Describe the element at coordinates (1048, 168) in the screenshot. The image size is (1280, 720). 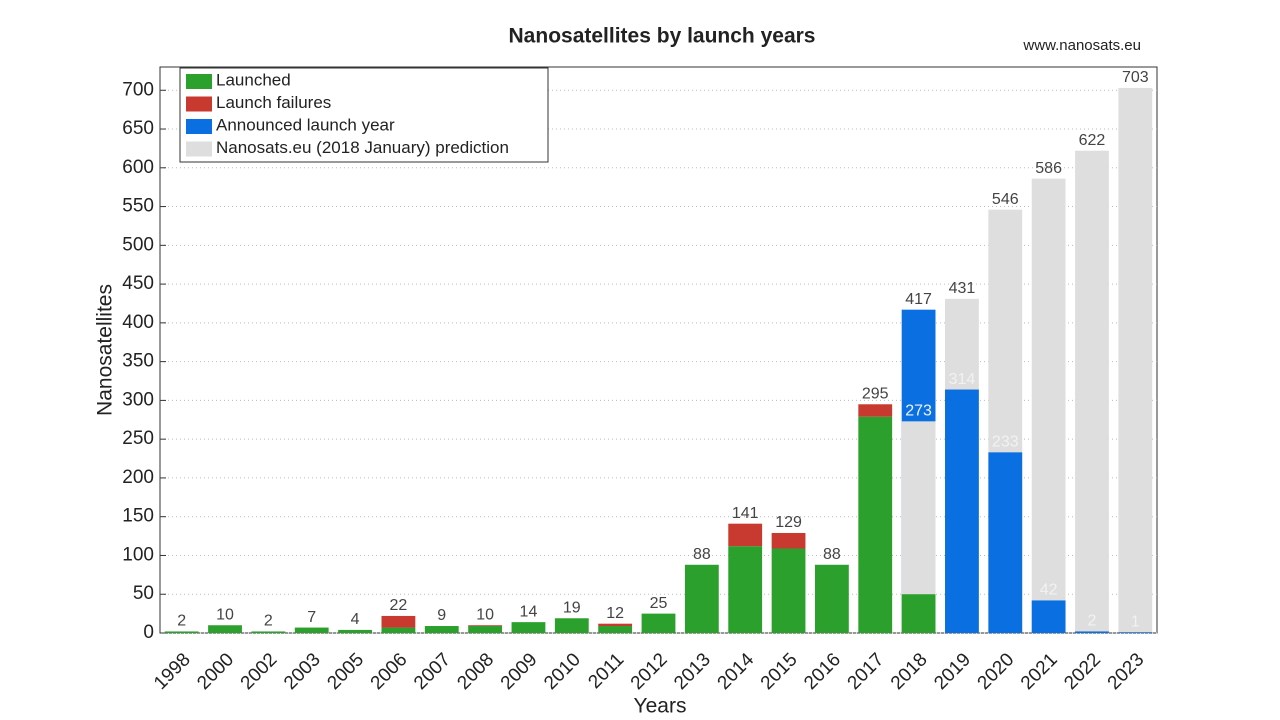
I see `data-label: 586` at that location.